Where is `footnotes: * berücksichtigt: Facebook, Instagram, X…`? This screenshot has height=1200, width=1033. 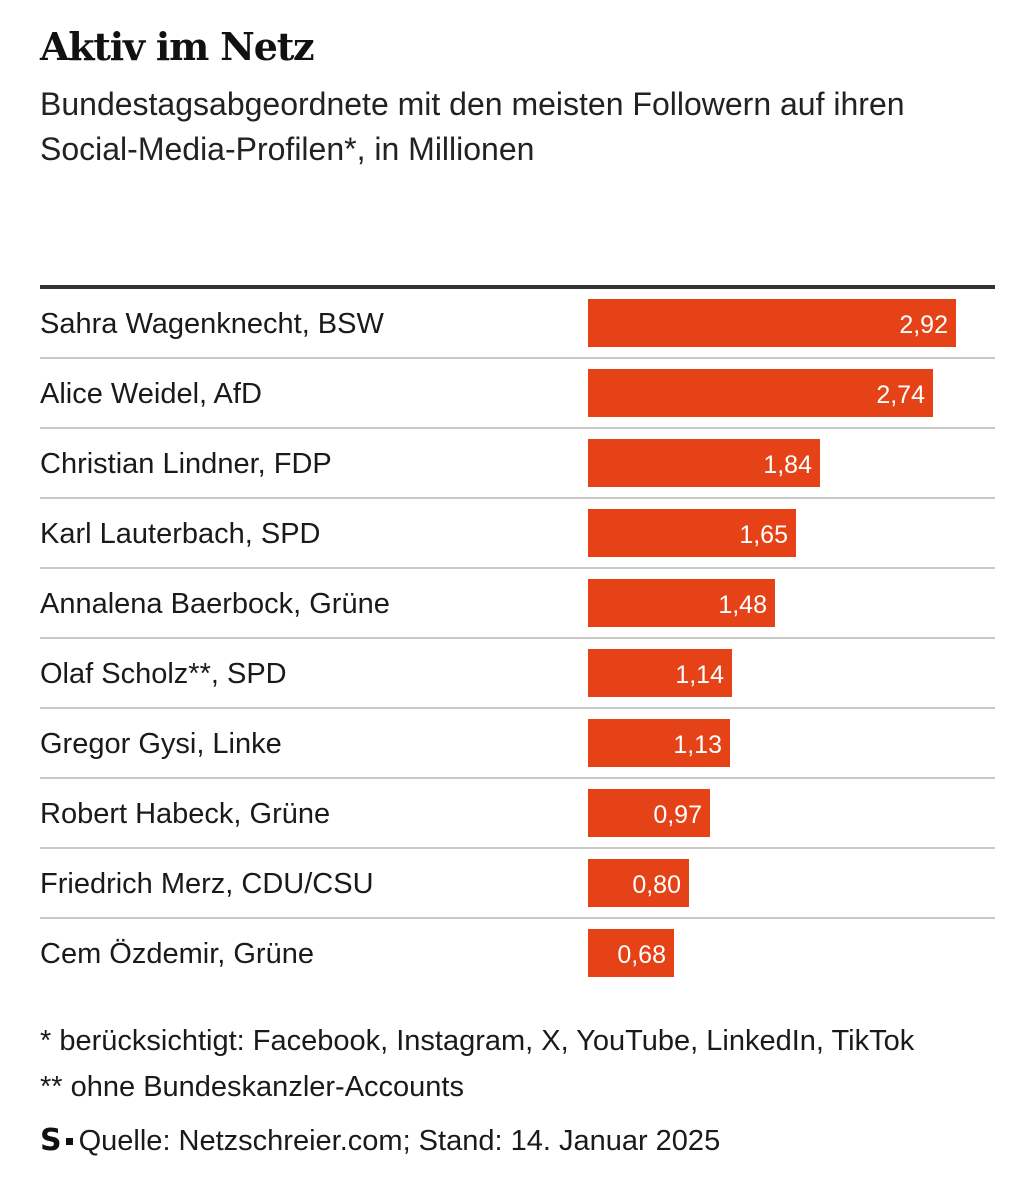
footnotes: * berücksichtigt: Facebook, Instagram, X… is located at coordinates (517, 1064).